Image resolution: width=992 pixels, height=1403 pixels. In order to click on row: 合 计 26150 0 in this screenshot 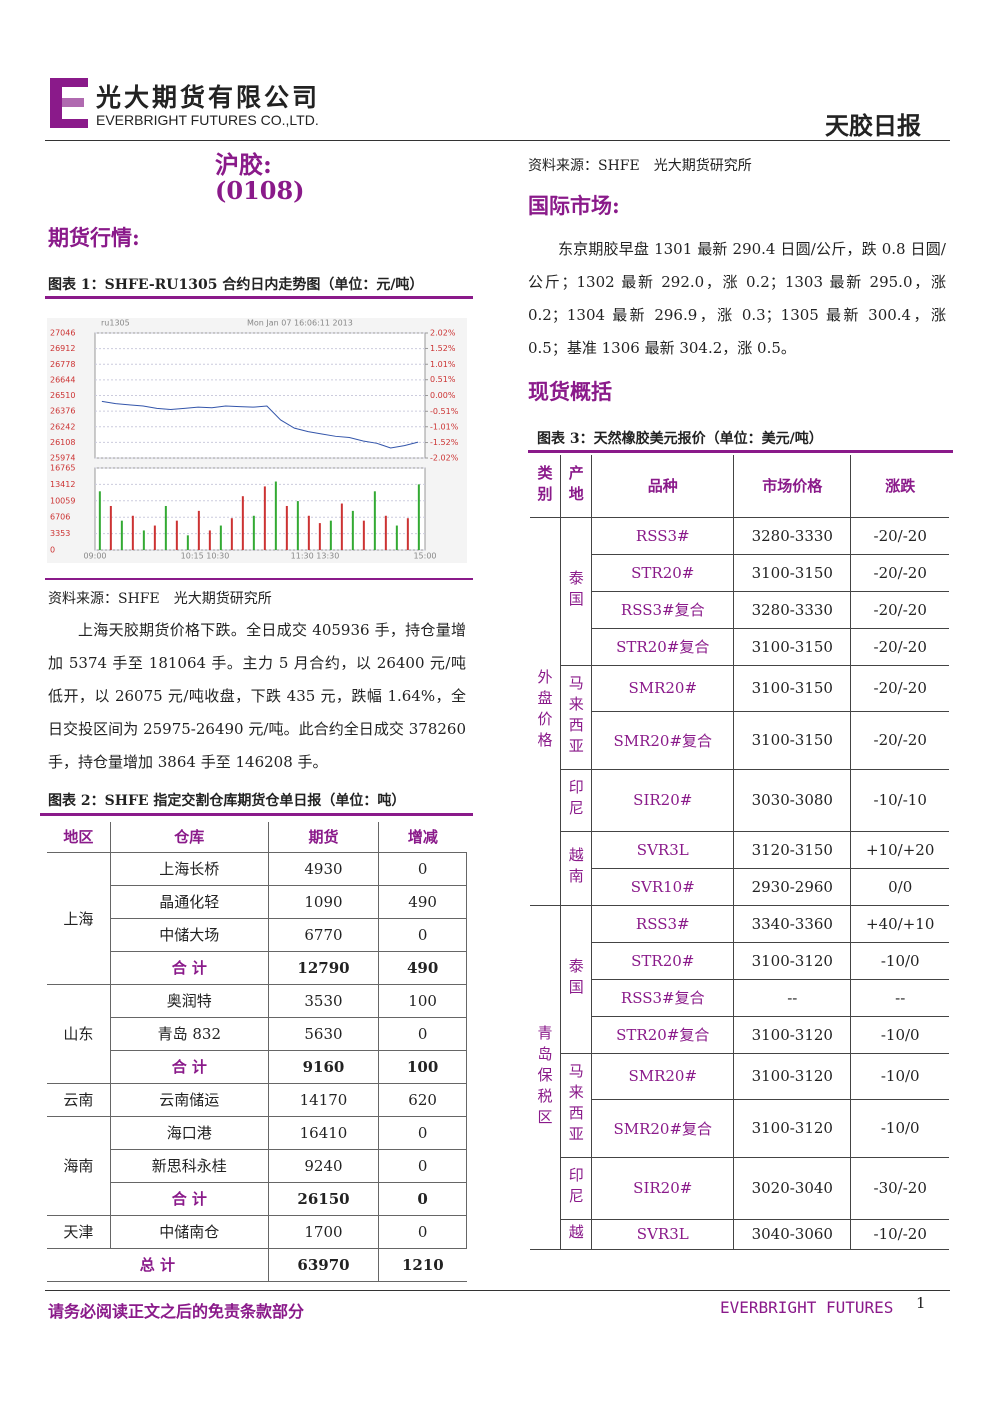, I will do `click(257, 1198)`.